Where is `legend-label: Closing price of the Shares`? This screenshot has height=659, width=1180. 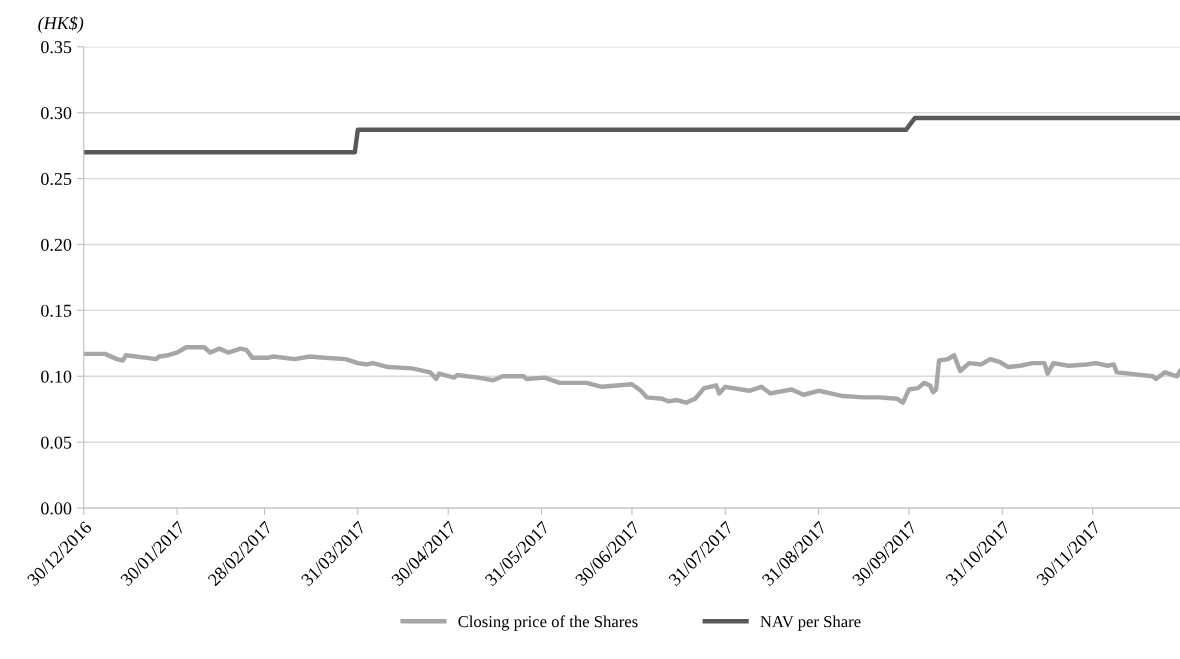 legend-label: Closing price of the Shares is located at coordinates (548, 623).